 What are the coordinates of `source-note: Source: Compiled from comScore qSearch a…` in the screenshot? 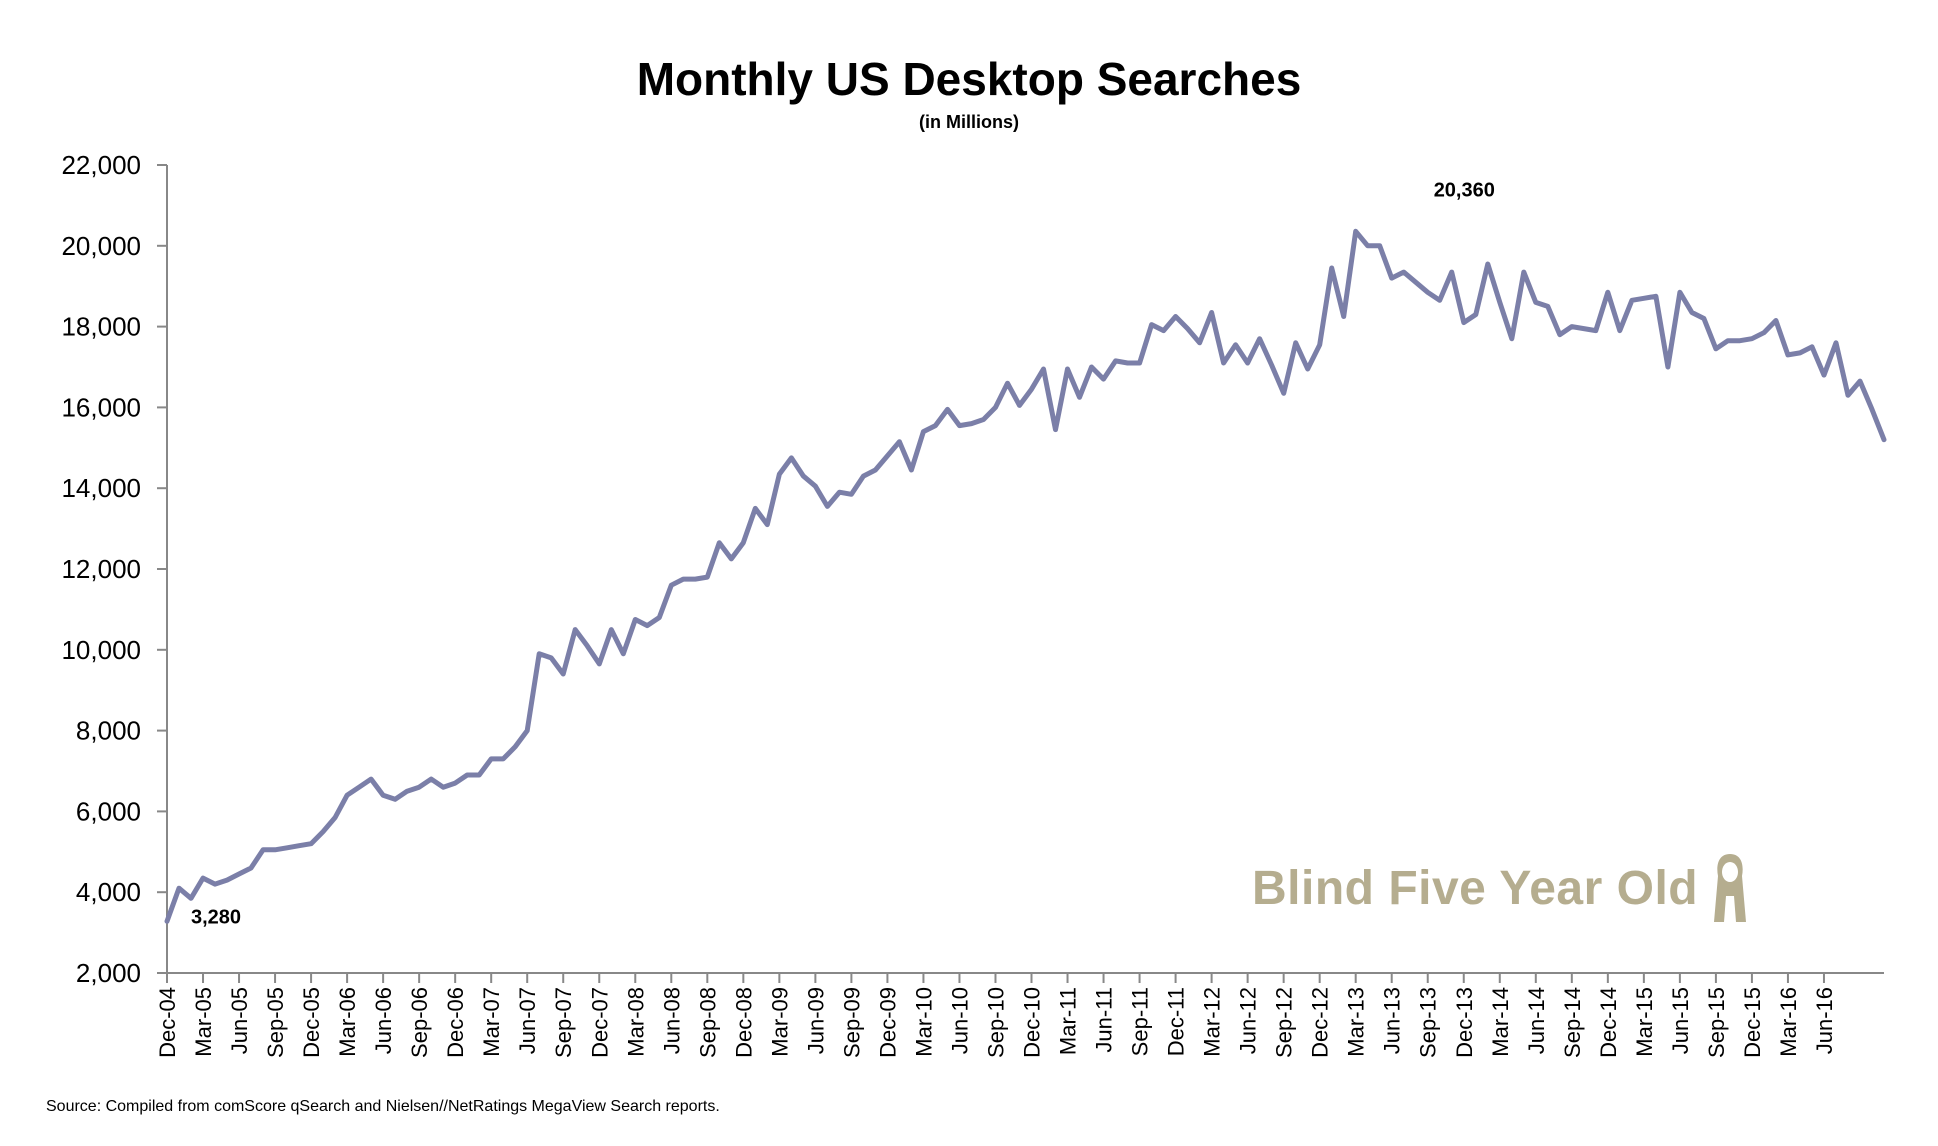 It's located at (383, 1106).